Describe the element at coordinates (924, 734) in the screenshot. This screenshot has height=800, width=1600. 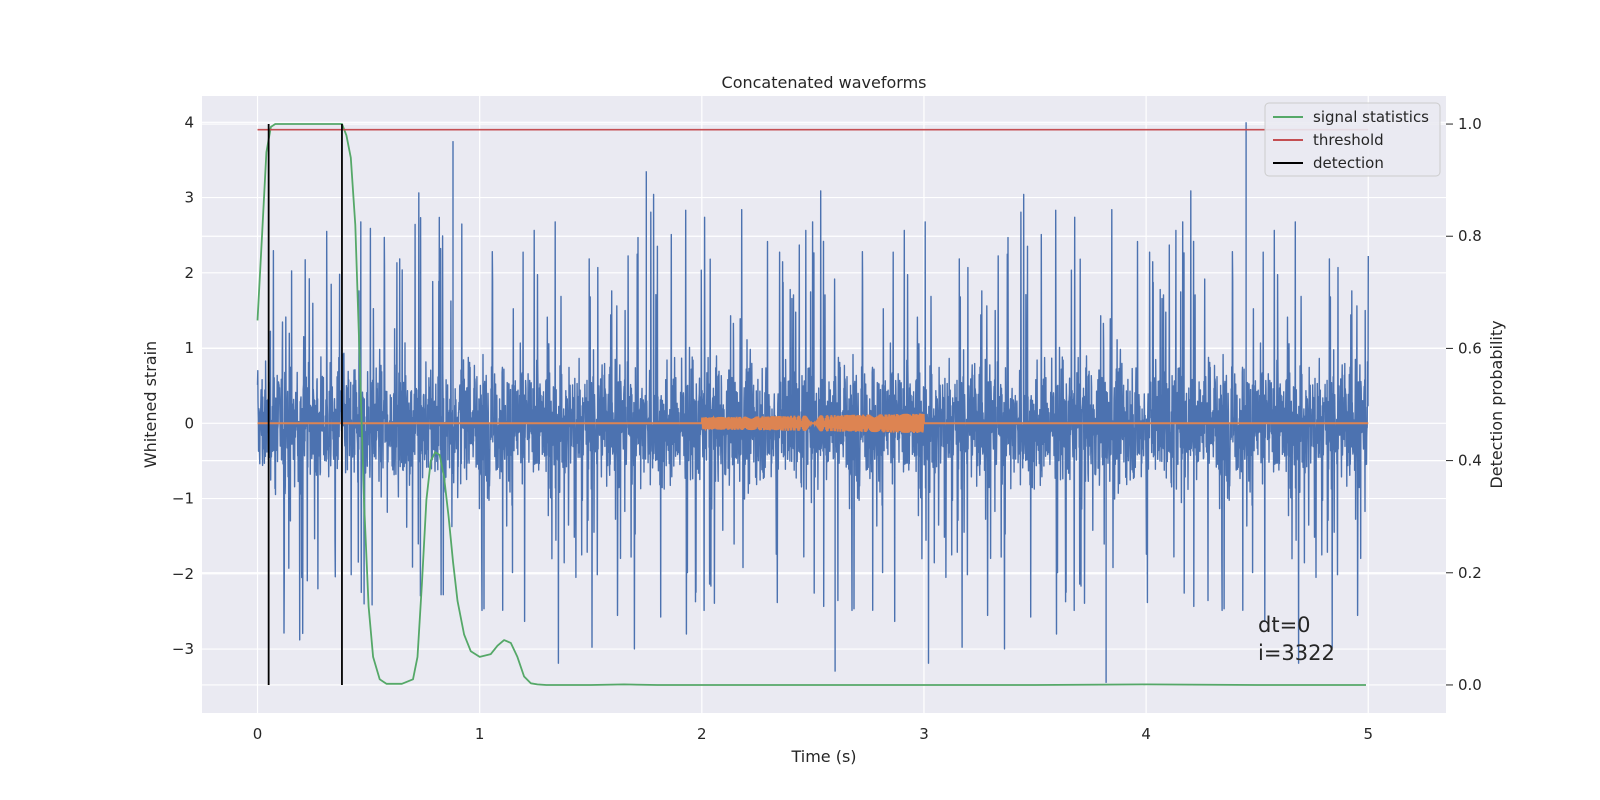
I see `x-tick-label: 3` at that location.